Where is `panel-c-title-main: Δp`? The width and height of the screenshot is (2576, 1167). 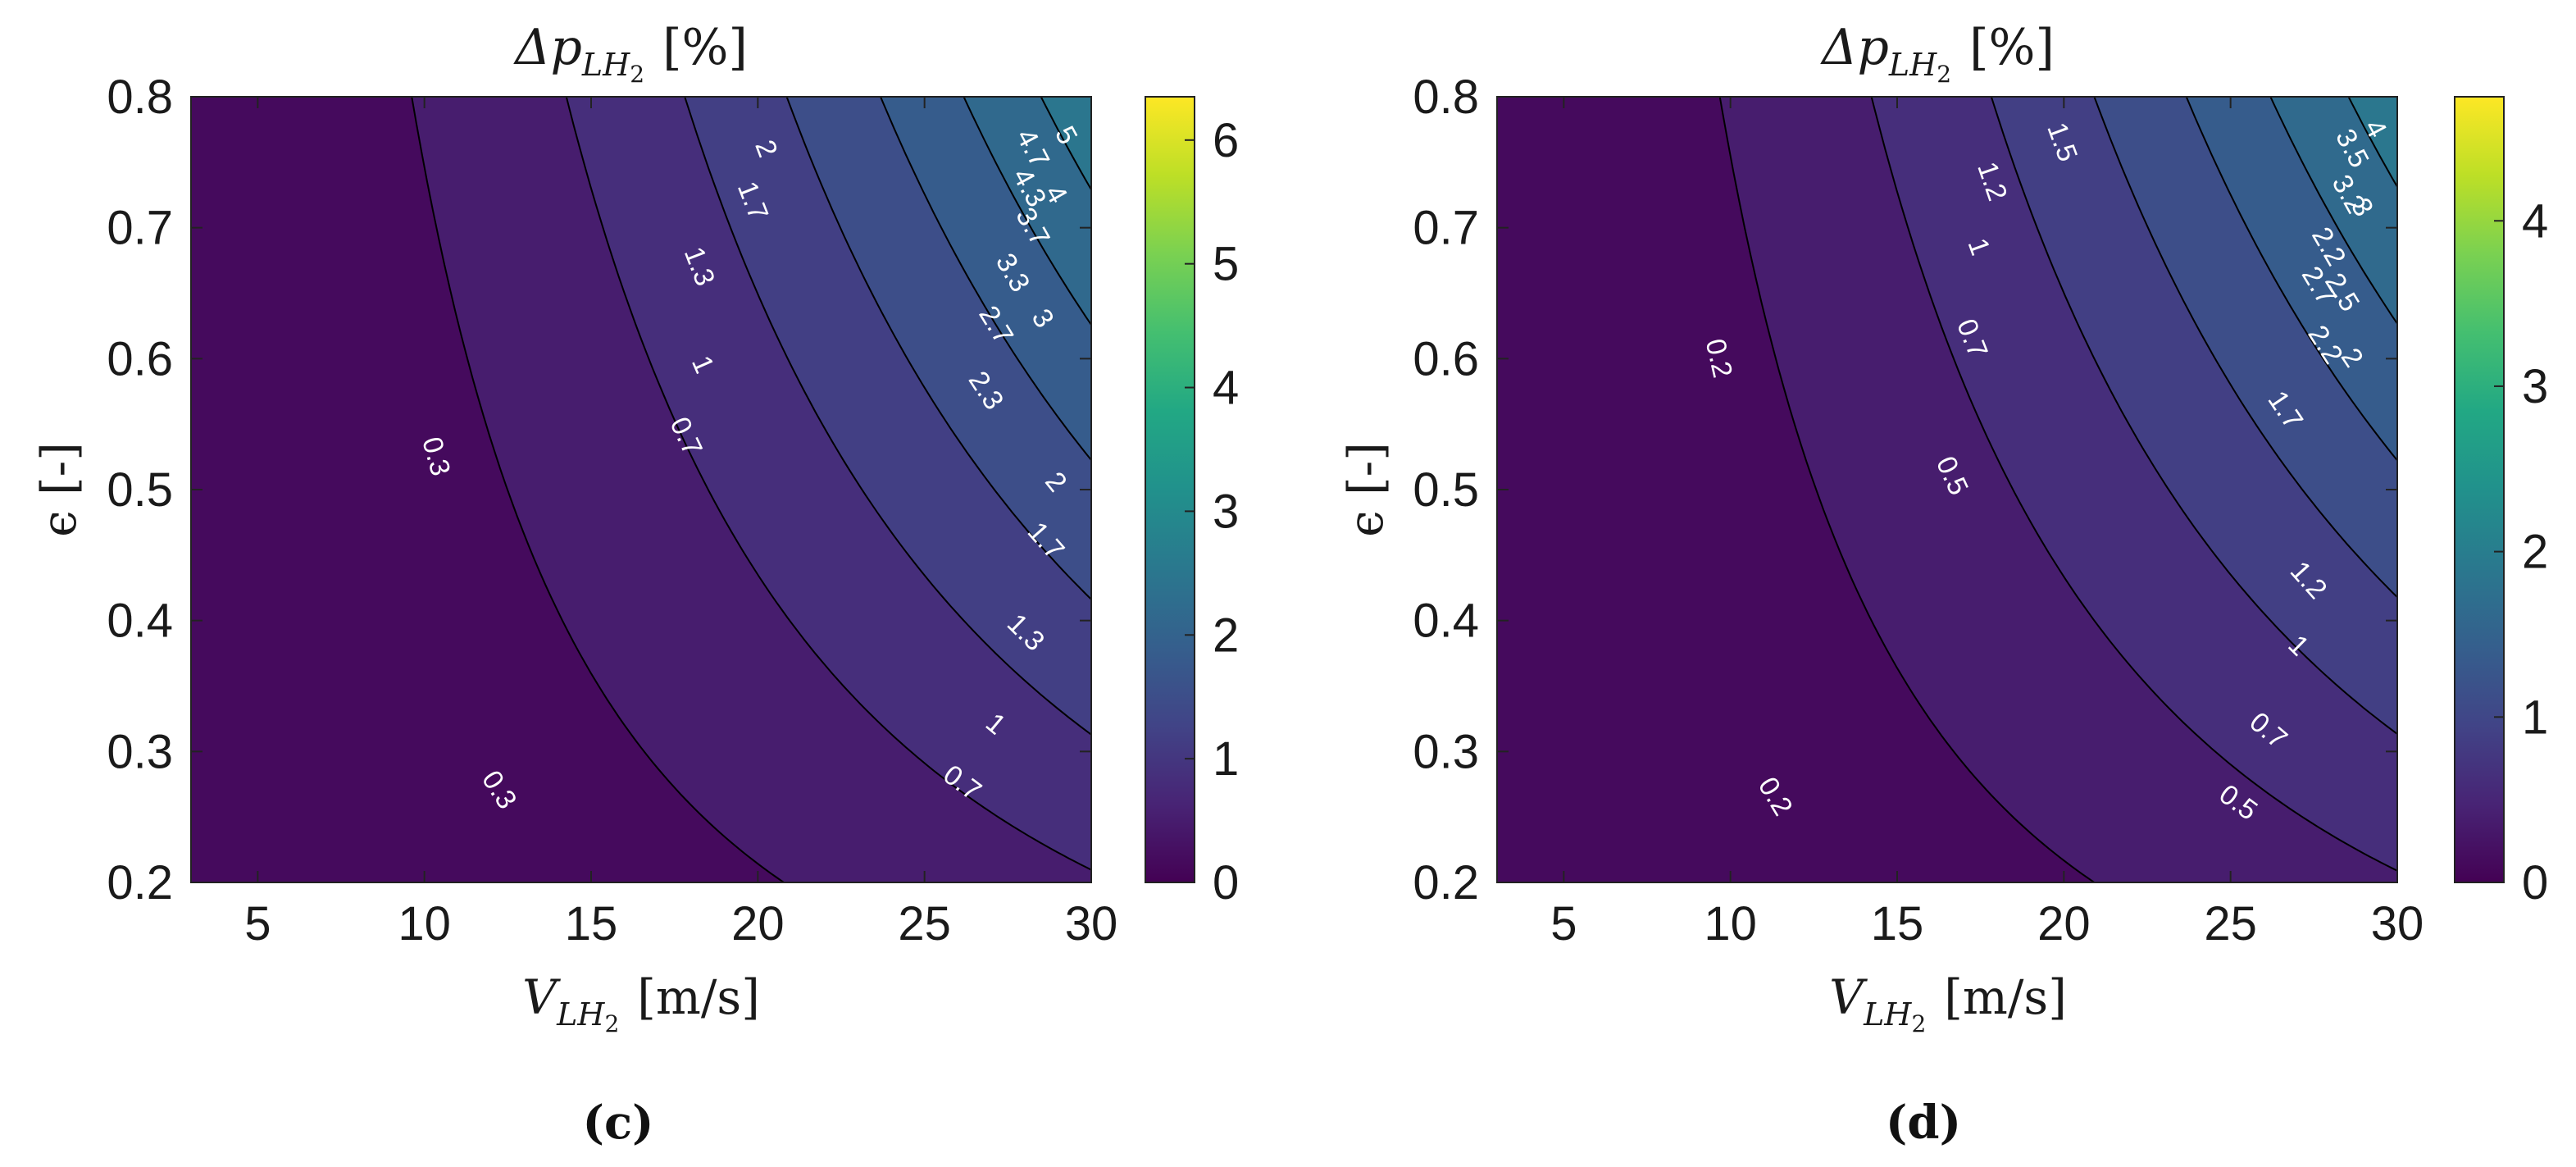
panel-c-title-main: Δp is located at coordinates (547, 48).